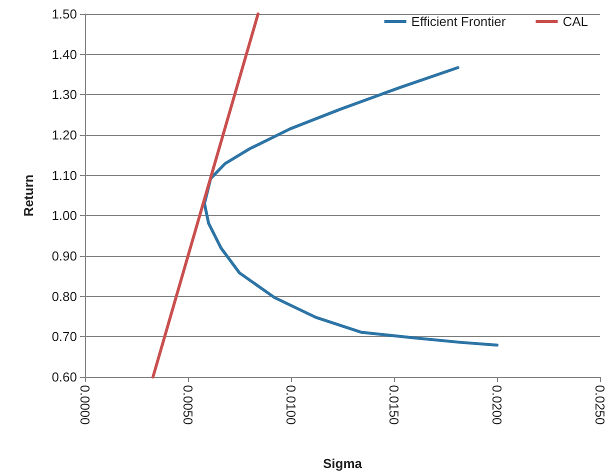  Describe the element at coordinates (497, 405) in the screenshot. I see `x-tick-label: 0.0200` at that location.